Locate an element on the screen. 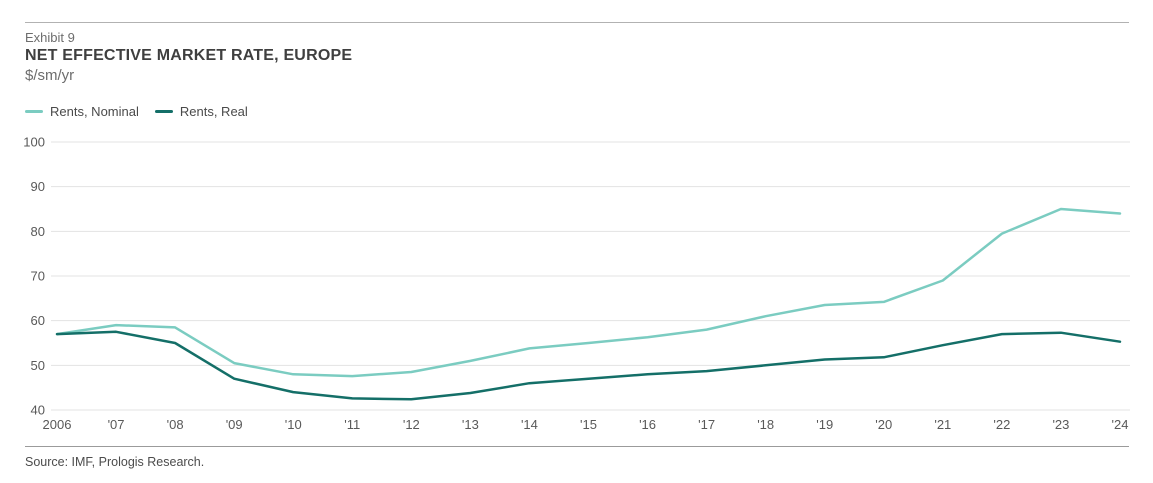 The image size is (1153, 483). y-tick-90: 90 is located at coordinates (38, 186).